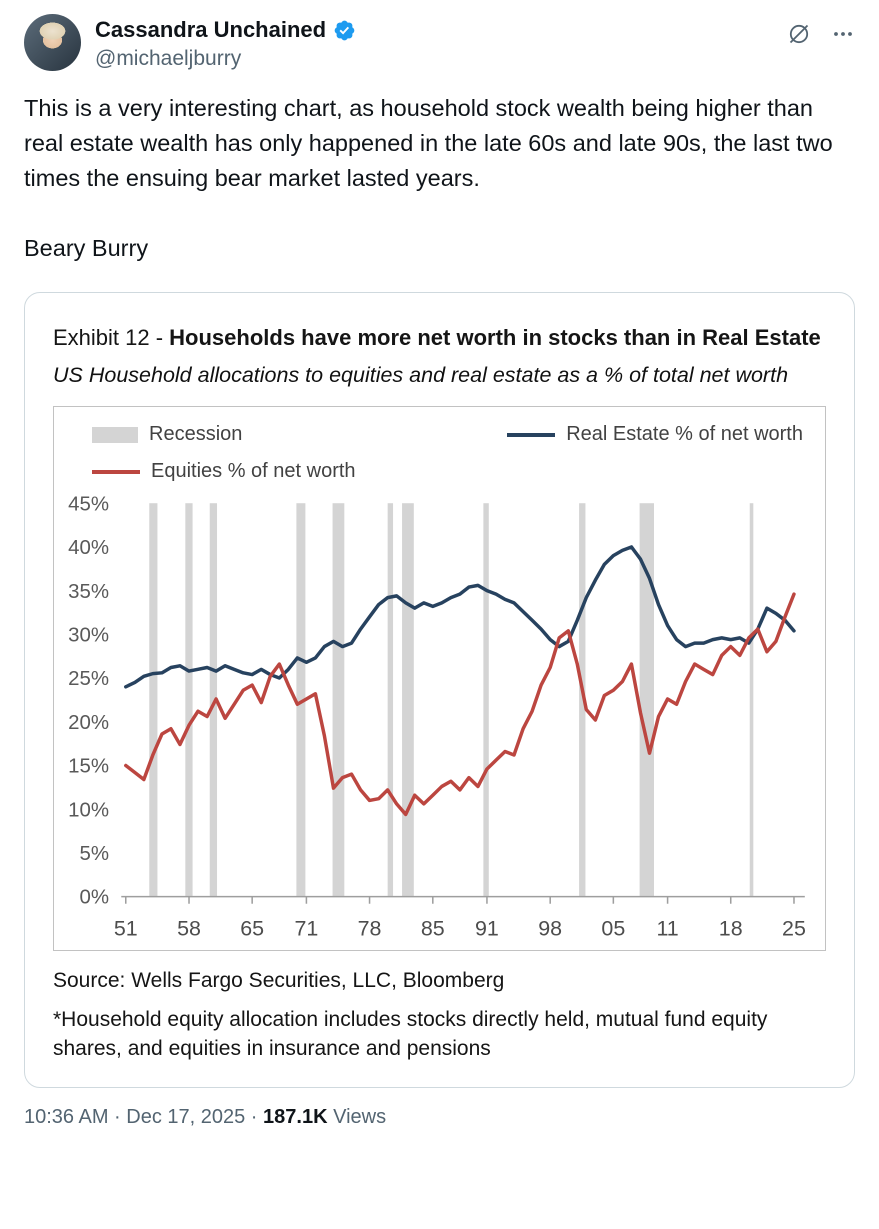  What do you see at coordinates (306, 928) in the screenshot?
I see `svg-text: 71` at bounding box center [306, 928].